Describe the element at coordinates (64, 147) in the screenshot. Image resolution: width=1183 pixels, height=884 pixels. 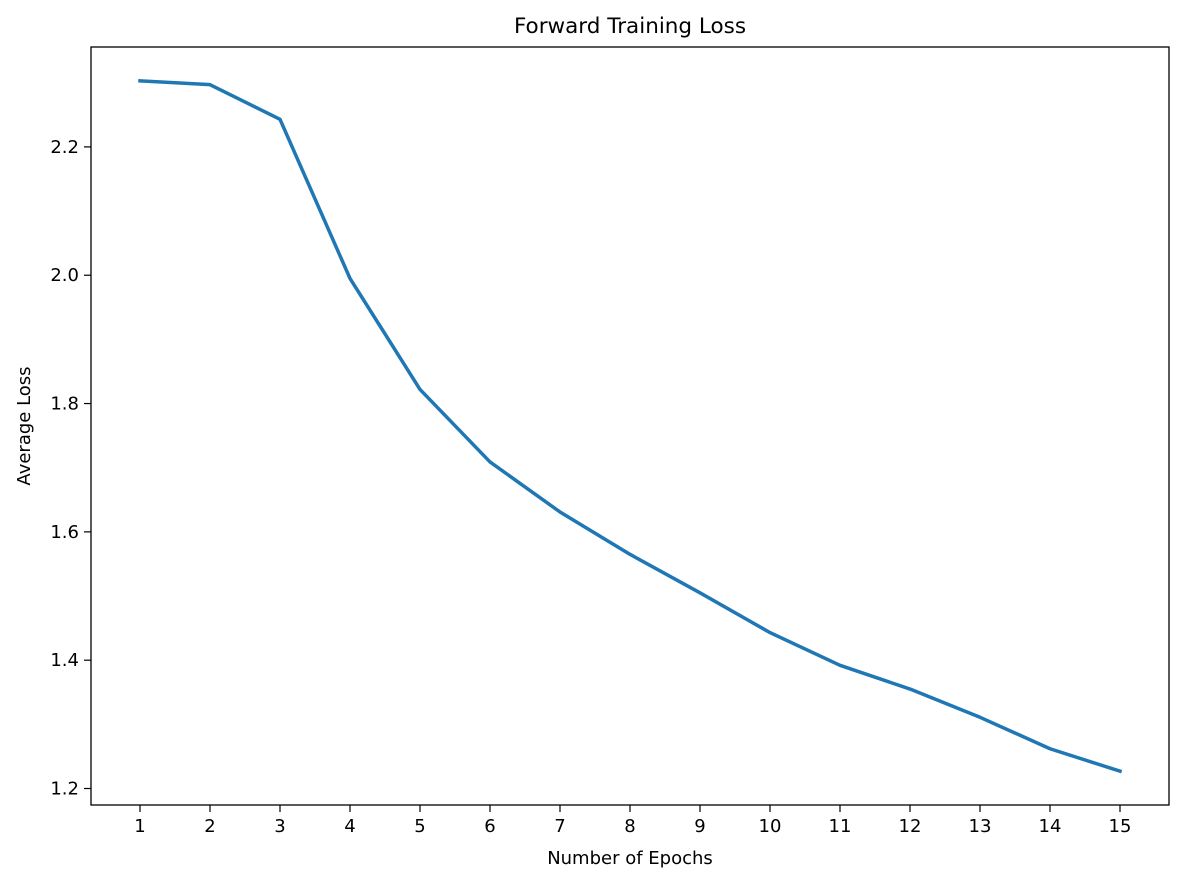
I see `y-tick-label: 2.2` at that location.